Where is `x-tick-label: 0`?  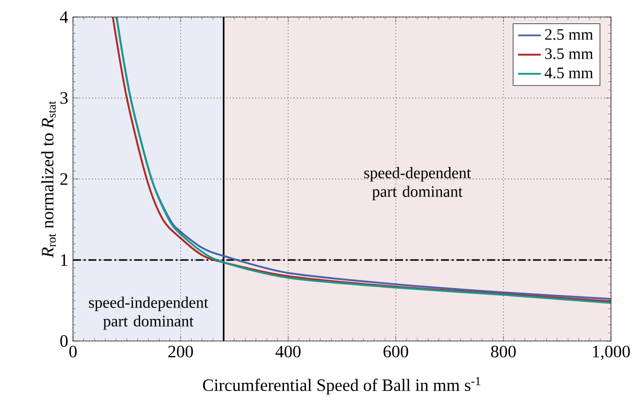 x-tick-label: 0 is located at coordinates (73, 352).